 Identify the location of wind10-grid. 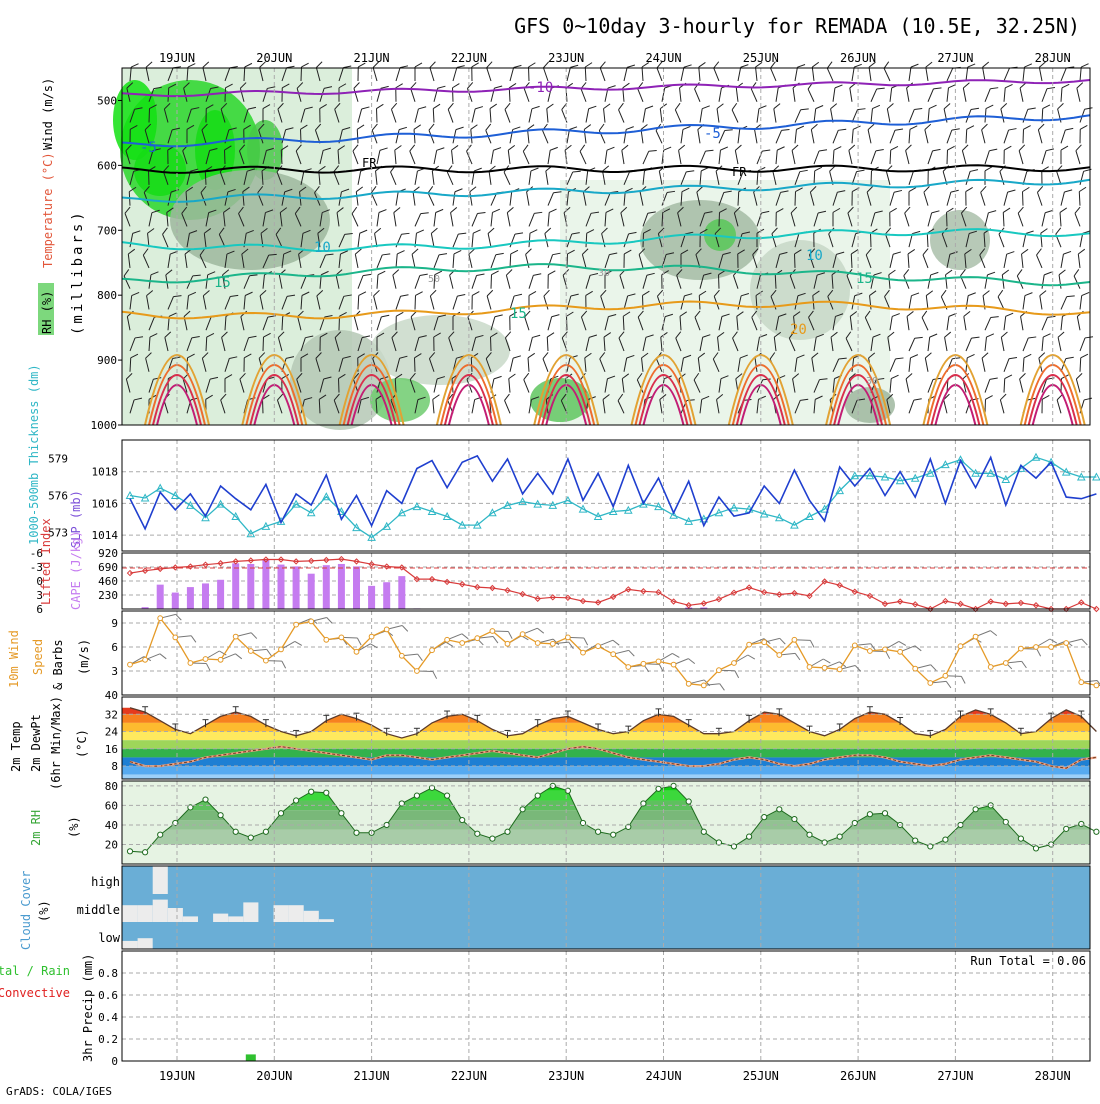
(606, 653).